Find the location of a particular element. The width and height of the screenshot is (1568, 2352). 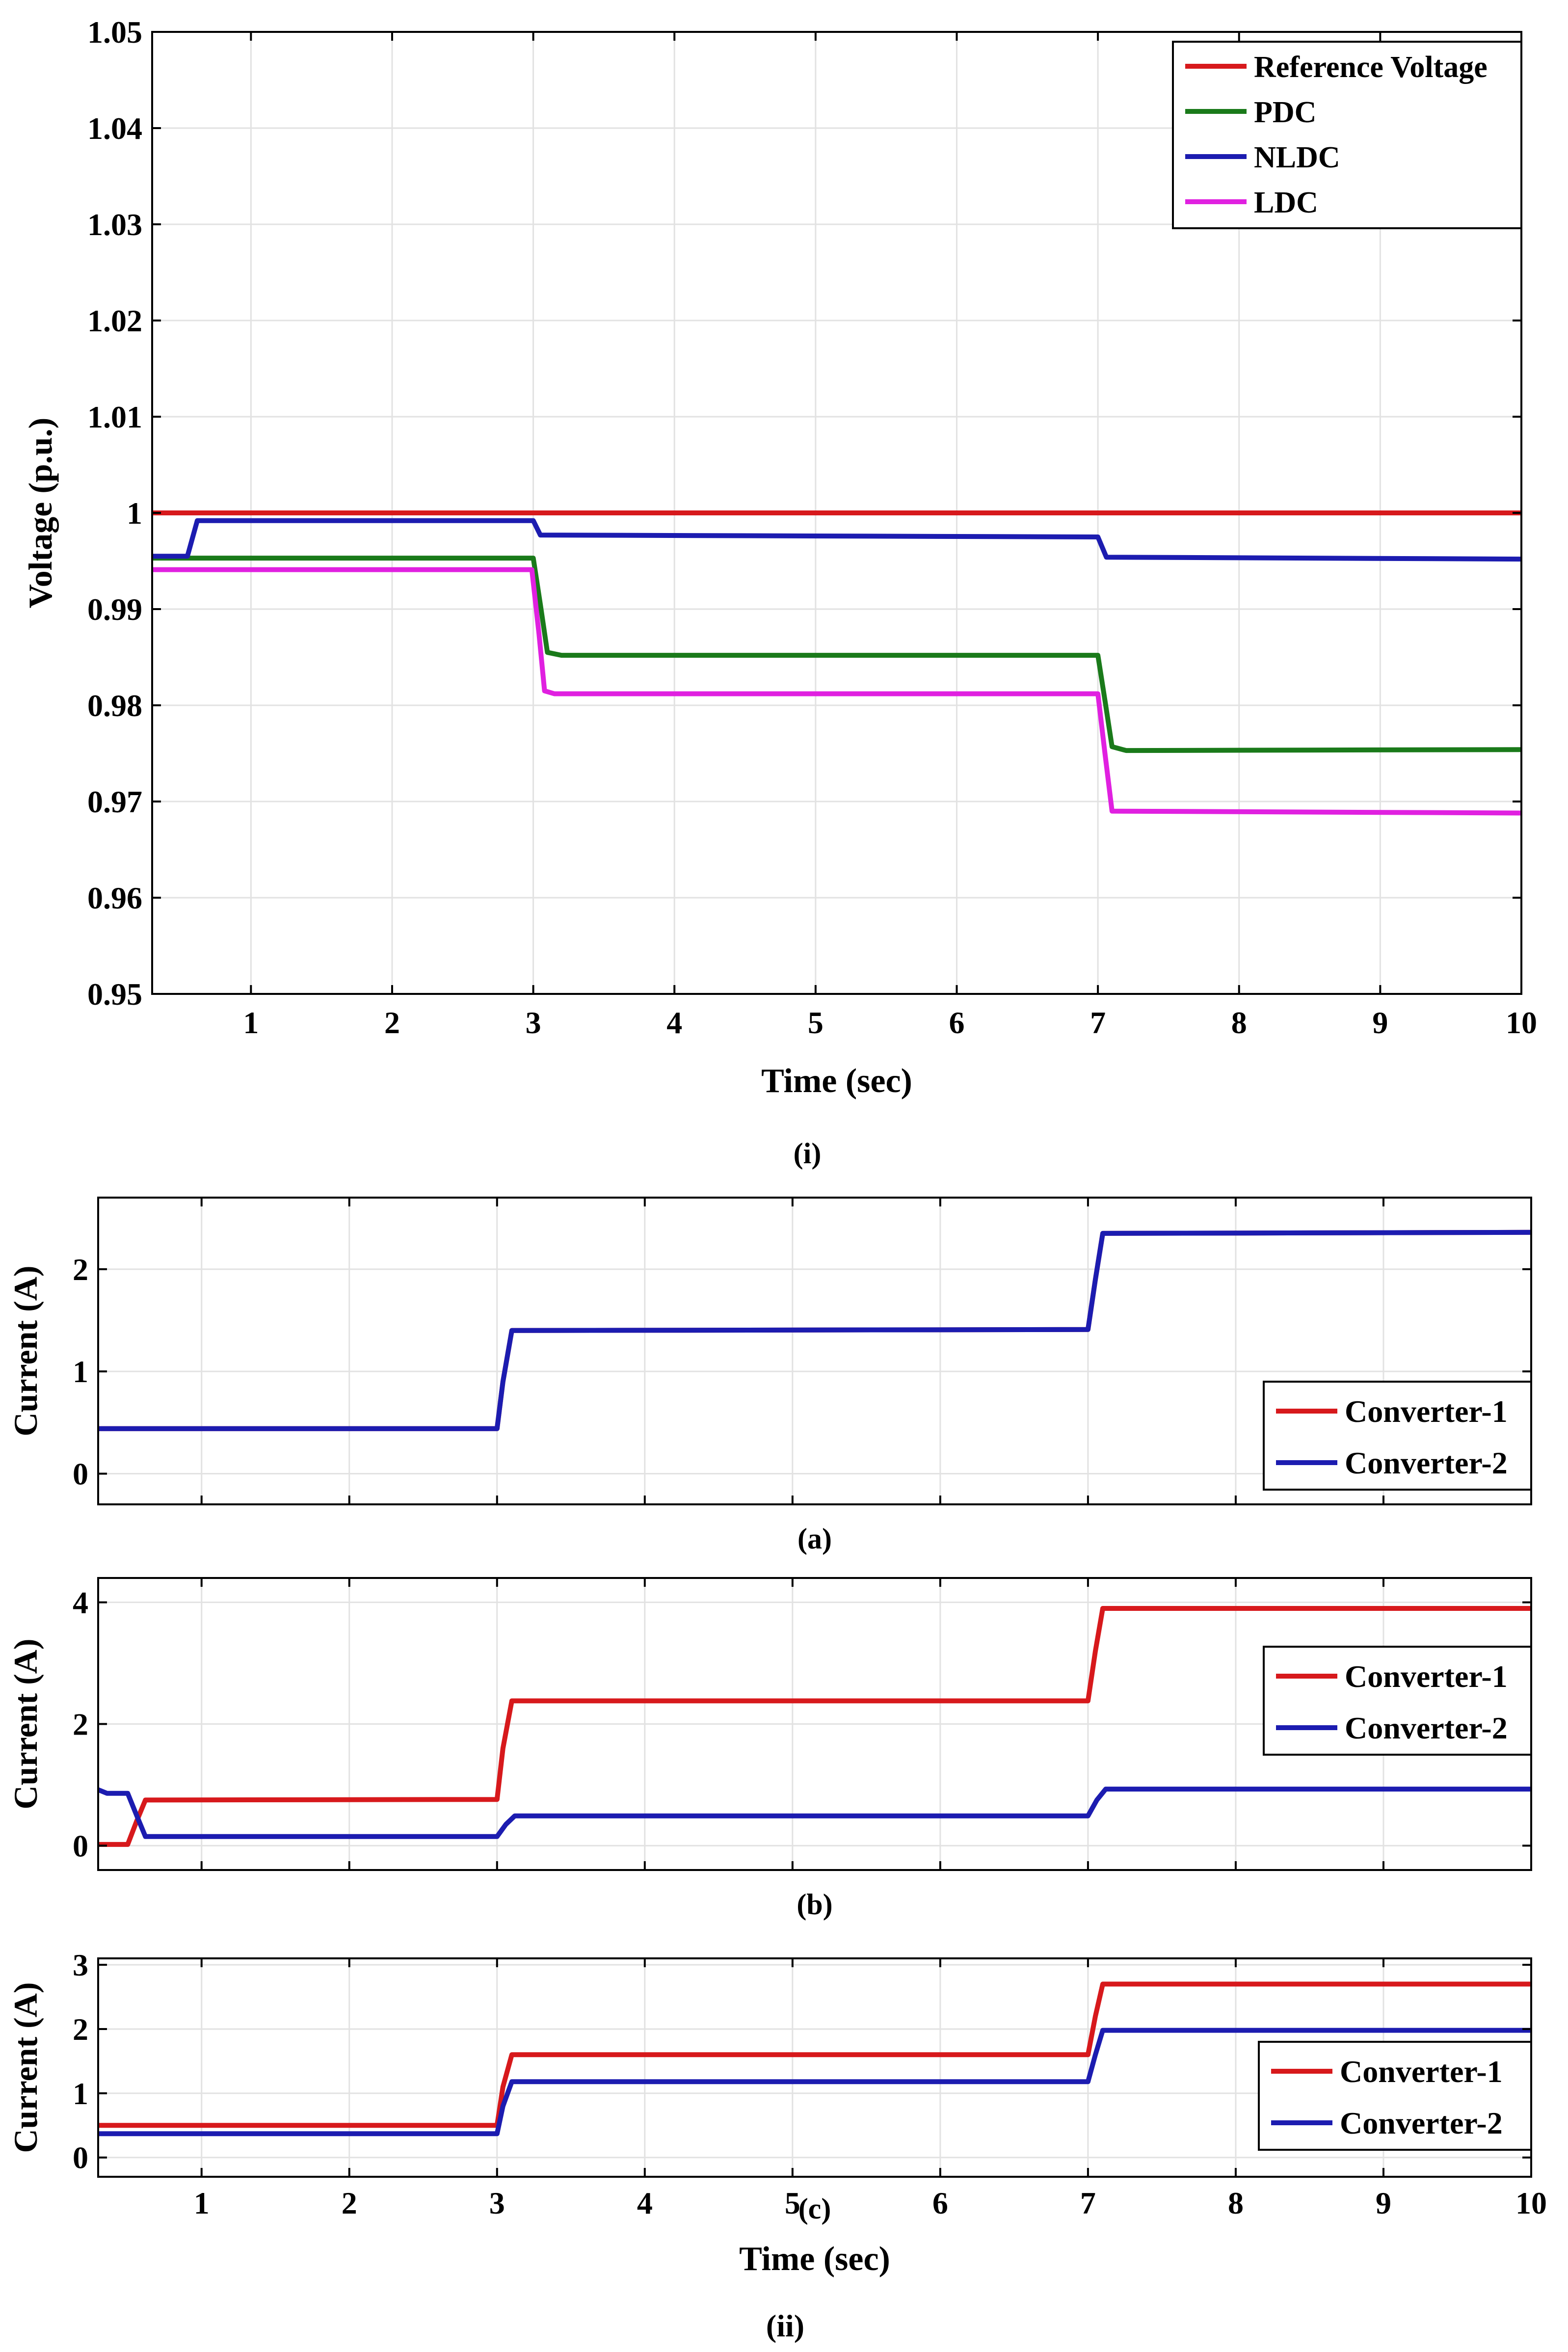

current-chart-a: 0 1 2 Current (A) (a) Converter-1 Converter-2 is located at coordinates (769, 1376).